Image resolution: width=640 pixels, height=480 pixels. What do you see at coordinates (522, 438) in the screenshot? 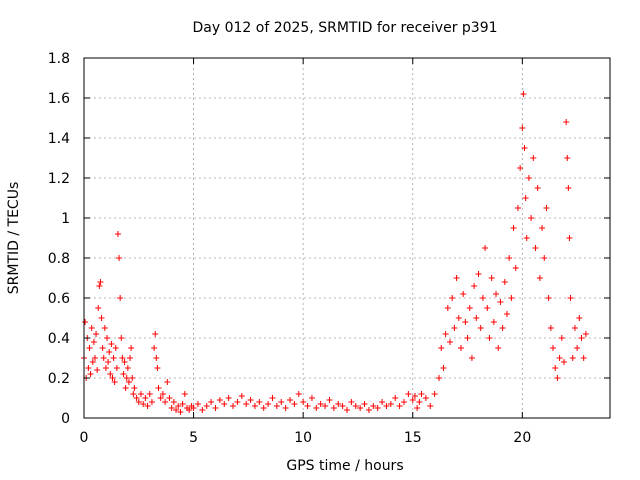
I see `x-tick-label: 20` at bounding box center [522, 438].